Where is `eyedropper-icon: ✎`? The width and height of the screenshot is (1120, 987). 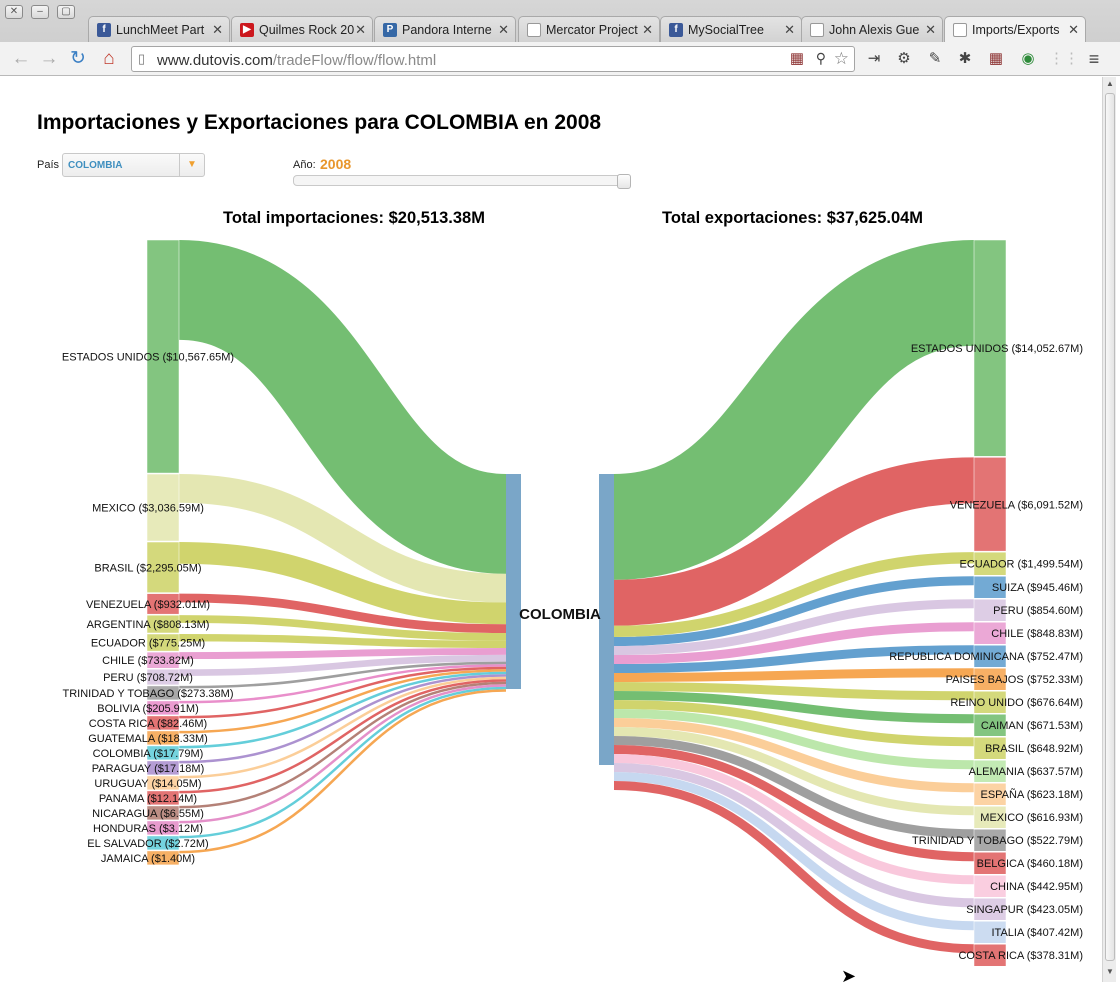
eyedropper-icon: ✎ is located at coordinates (935, 58).